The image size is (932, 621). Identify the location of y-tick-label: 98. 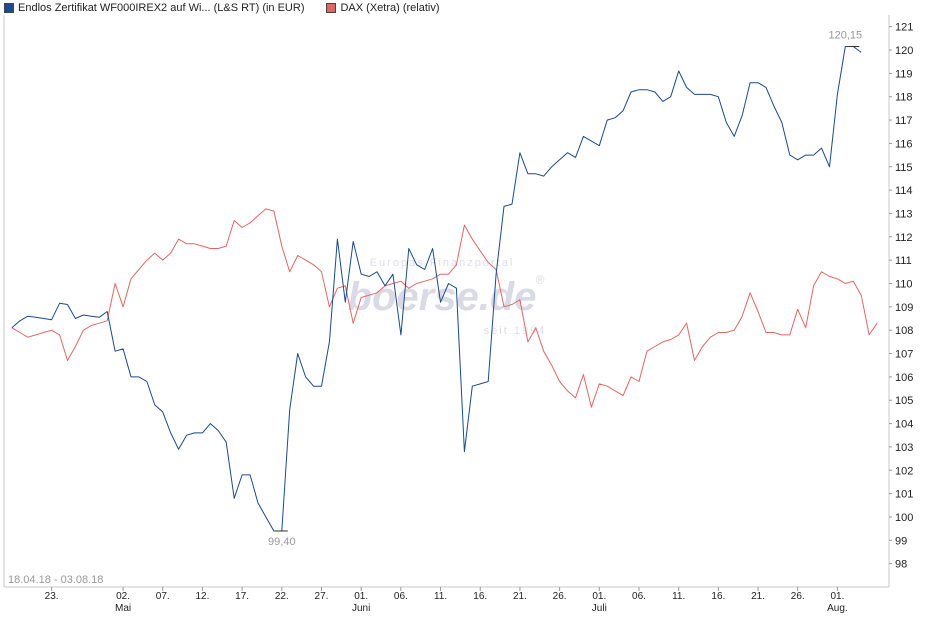
(901, 565).